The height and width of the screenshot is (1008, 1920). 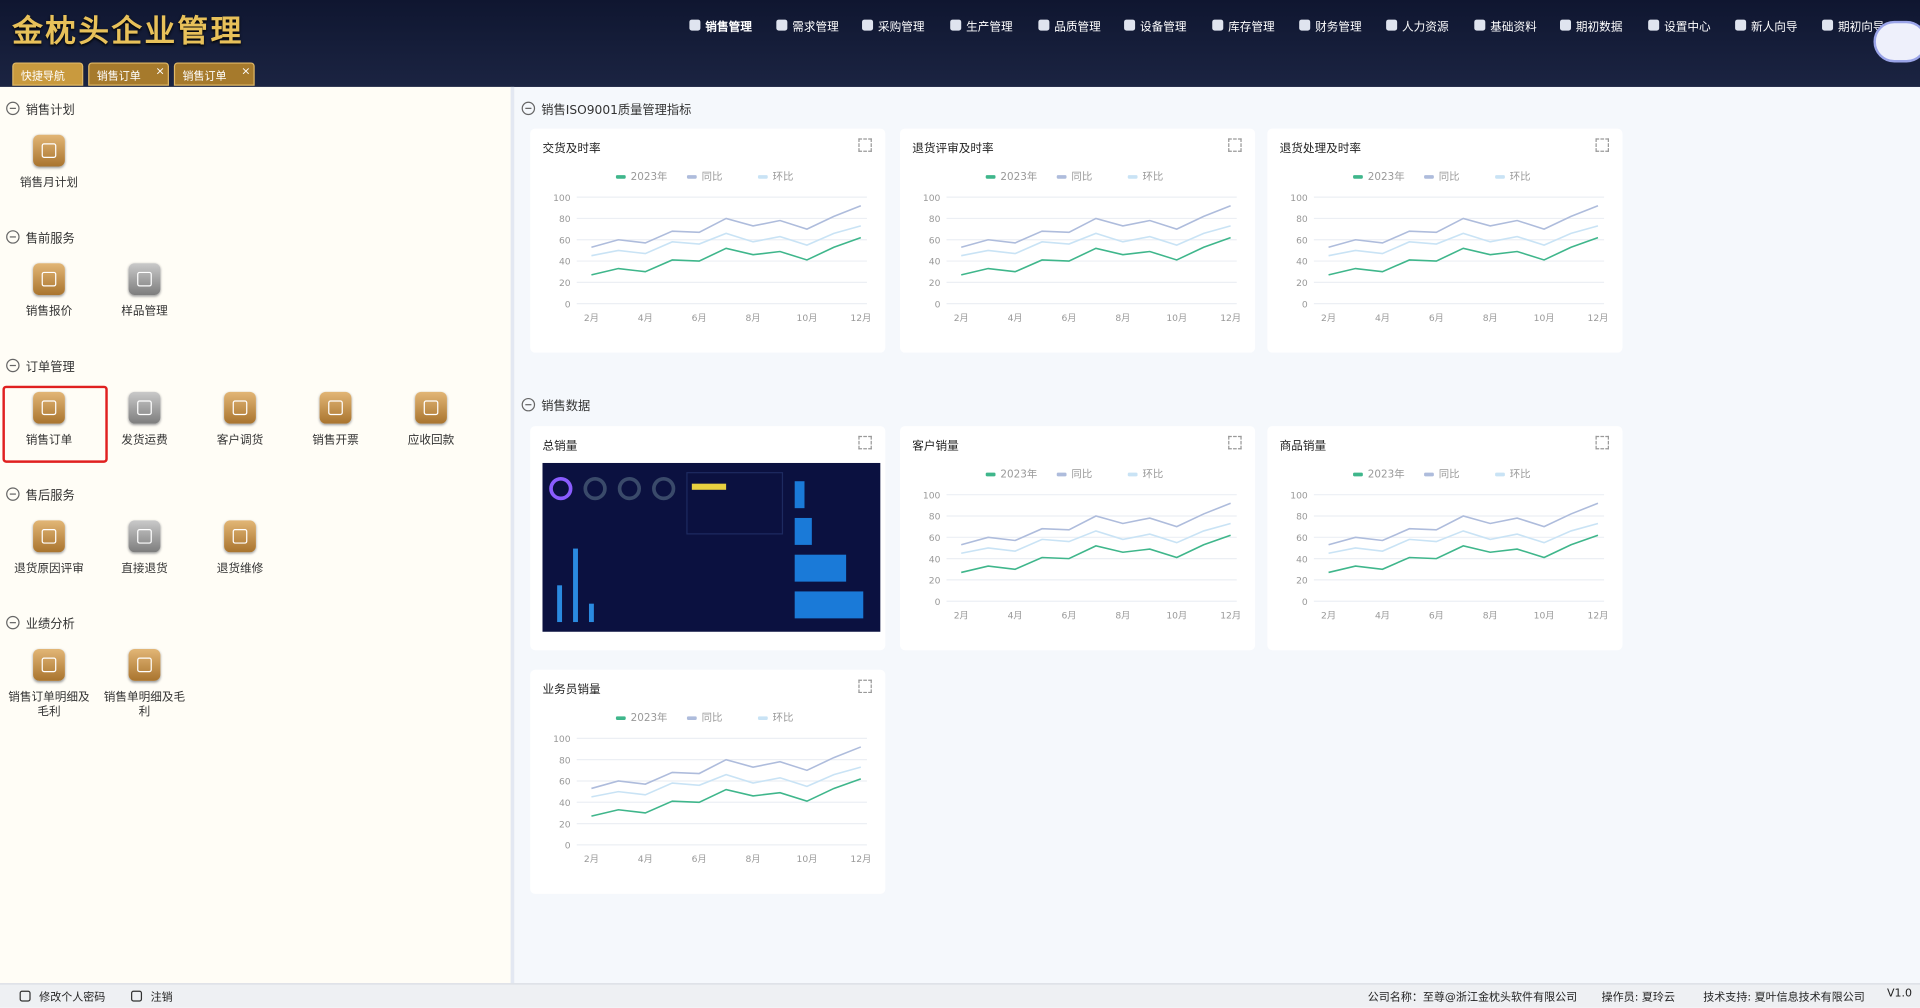 What do you see at coordinates (49, 704) in the screenshot?
I see `menu-label: 销售订单明细及毛利` at bounding box center [49, 704].